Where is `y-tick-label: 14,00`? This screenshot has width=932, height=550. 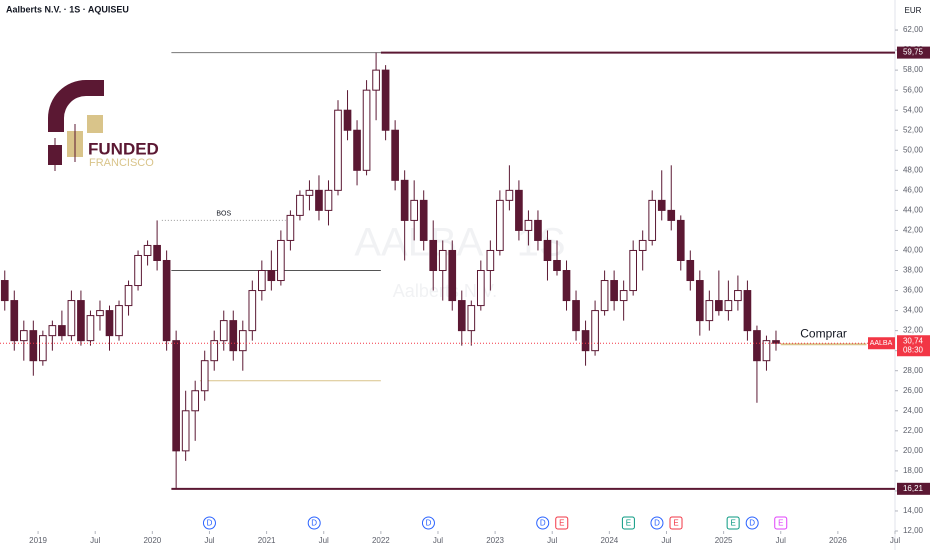
y-tick-label: 14,00 is located at coordinates (913, 510).